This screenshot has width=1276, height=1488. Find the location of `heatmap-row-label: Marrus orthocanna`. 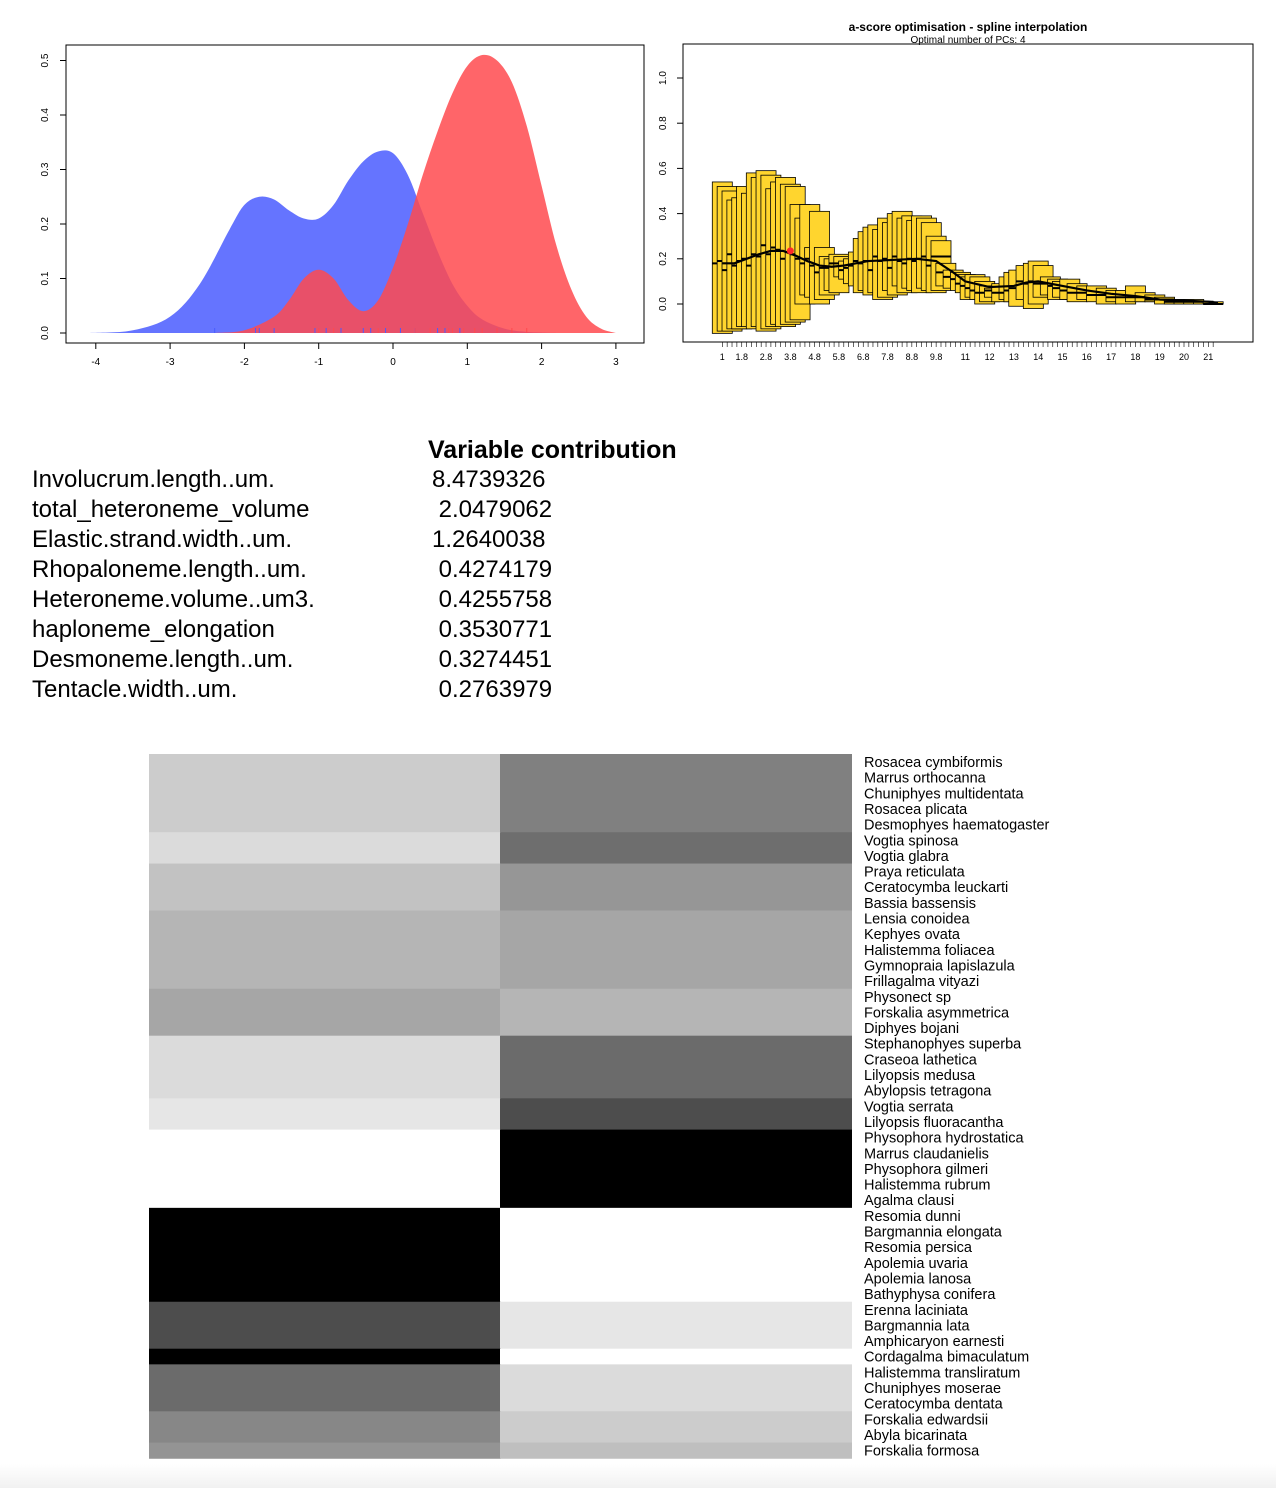

heatmap-row-label: Marrus orthocanna is located at coordinates (925, 779).